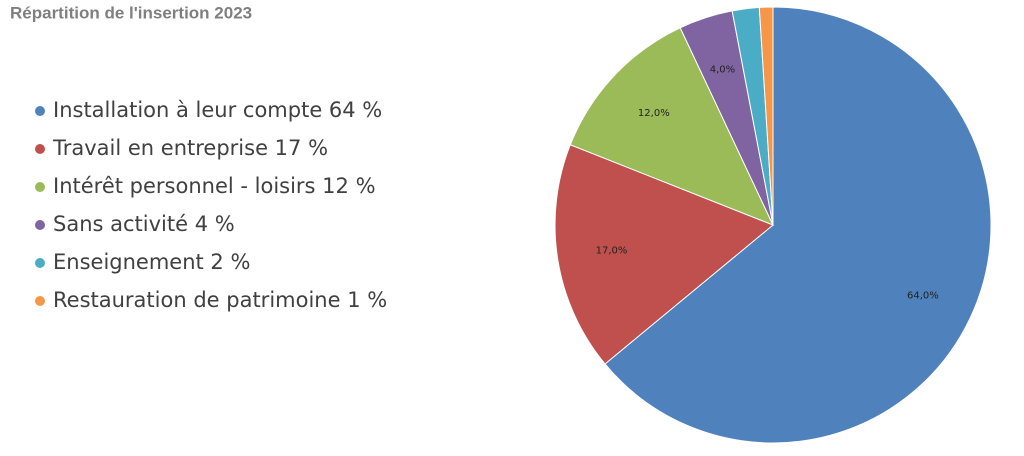 Image resolution: width=1024 pixels, height=456 pixels. What do you see at coordinates (220, 300) in the screenshot?
I see `legend-label: Restauration de patrimoine 1 %` at bounding box center [220, 300].